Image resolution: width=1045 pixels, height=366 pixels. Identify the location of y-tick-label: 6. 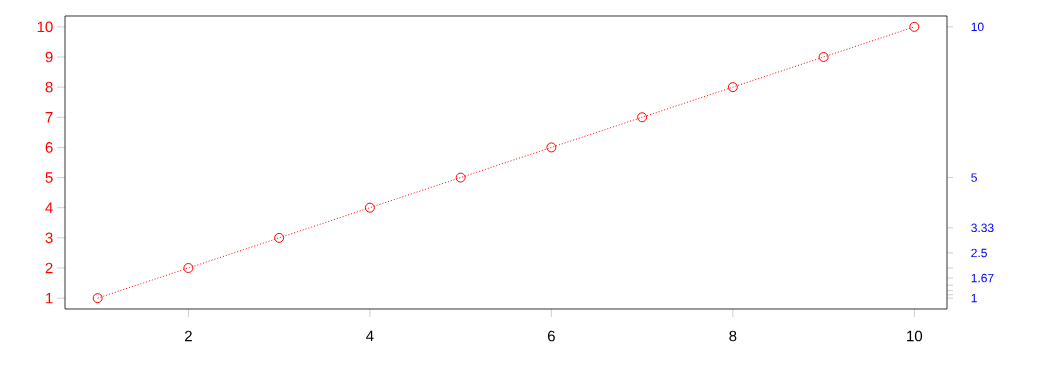
(49, 147).